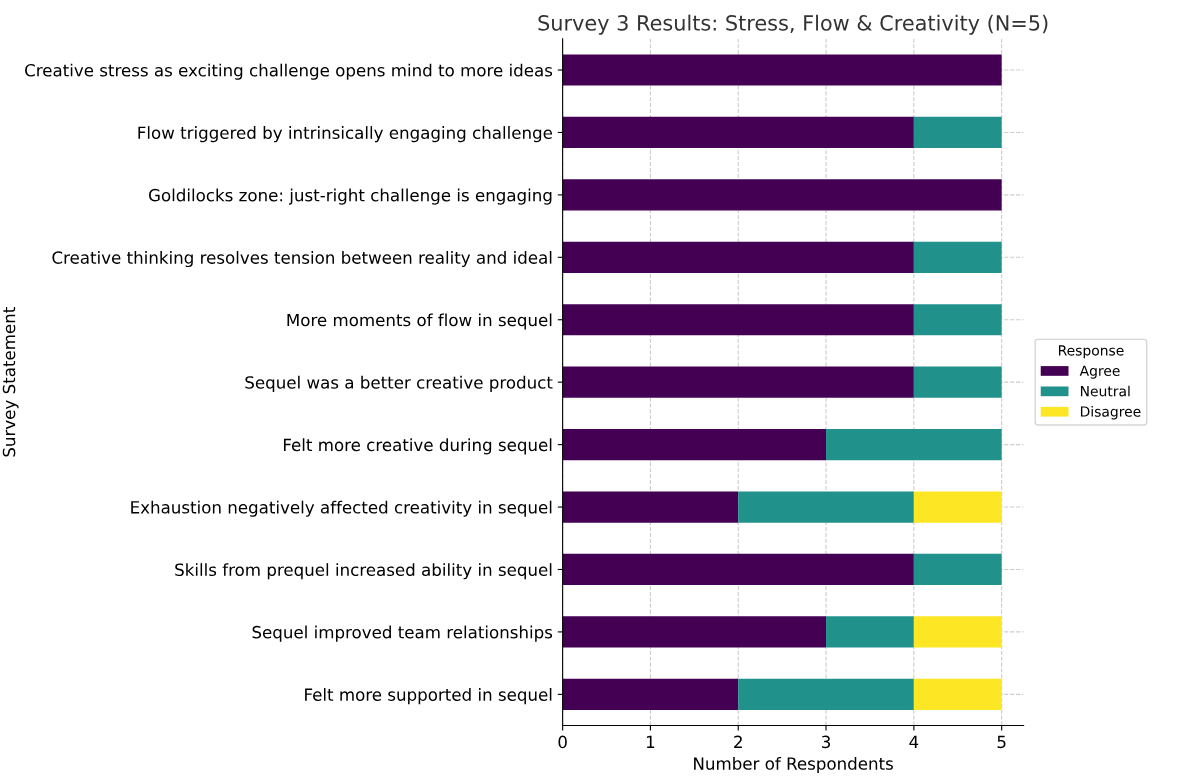 The image size is (1182, 776). What do you see at coordinates (793, 765) in the screenshot?
I see `x-axis-title: Number of Respondents` at bounding box center [793, 765].